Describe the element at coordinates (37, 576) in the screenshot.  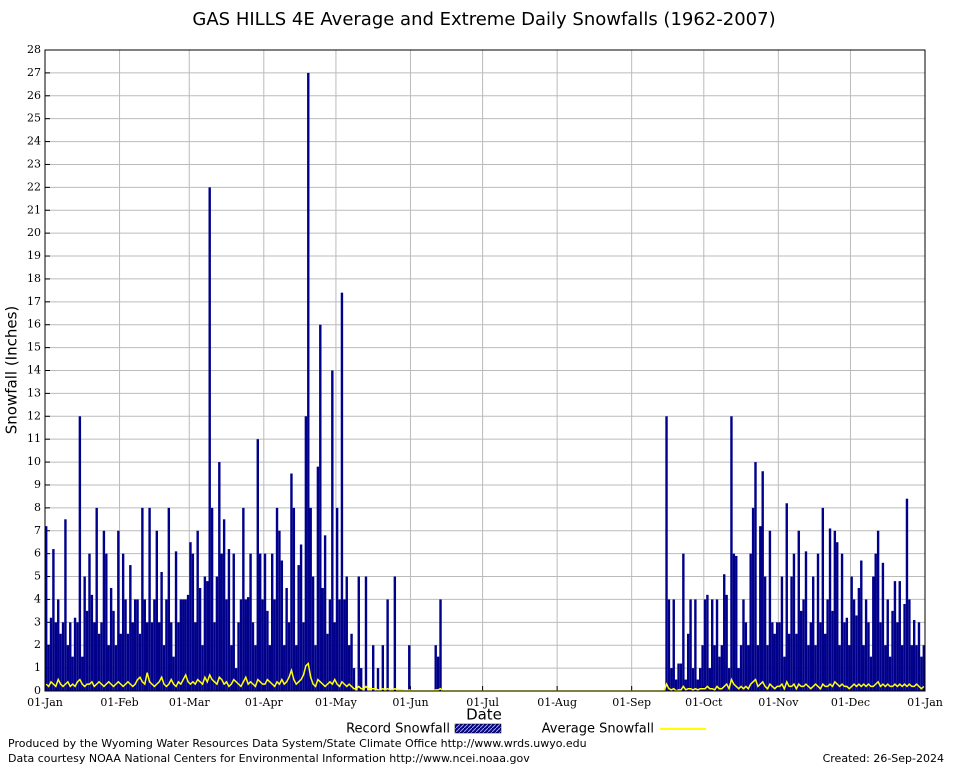
I see `y-tick-label: 5` at that location.